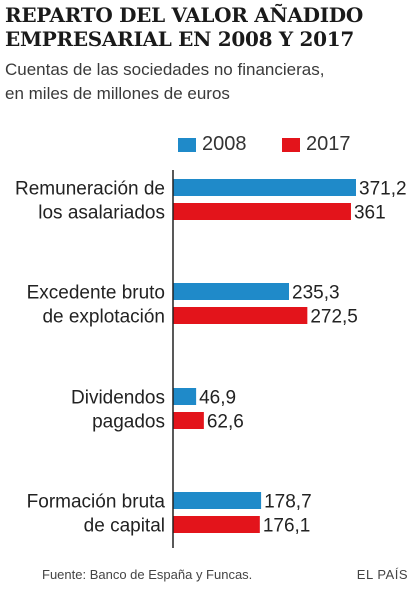 This screenshot has width=414, height=592. What do you see at coordinates (291, 145) in the screenshot?
I see `legend-swatch-2017` at bounding box center [291, 145].